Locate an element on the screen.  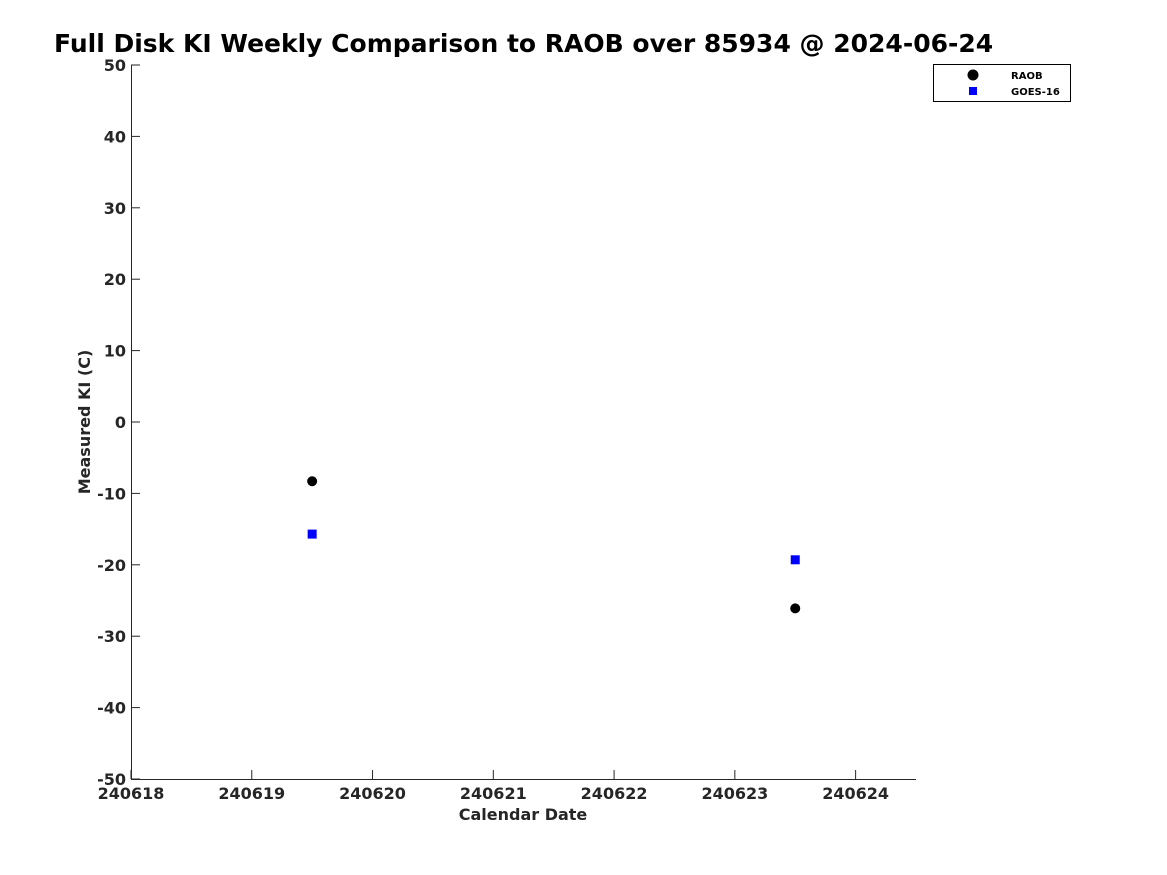
y-tick-label: 40 is located at coordinates (115, 136).